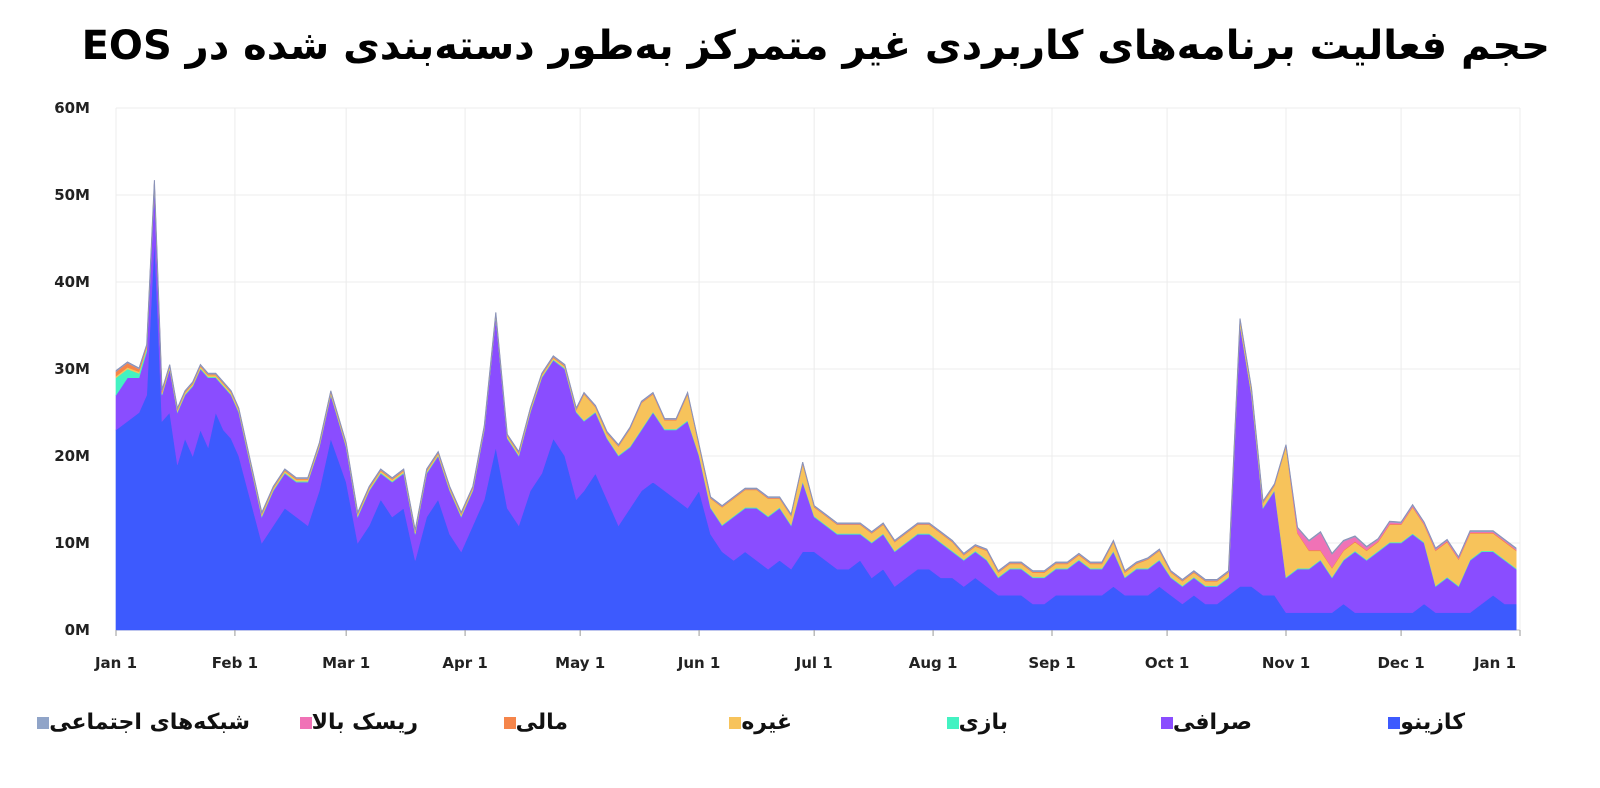  I want to click on x-tick-label: Apr 1, so click(464, 663).